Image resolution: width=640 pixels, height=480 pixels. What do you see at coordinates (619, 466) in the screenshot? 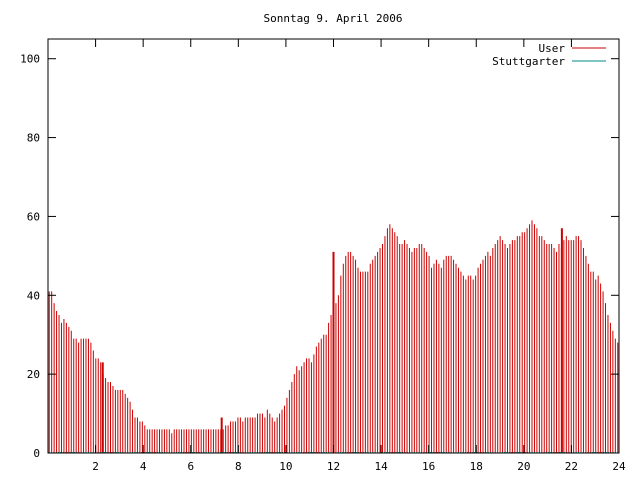
I see `x-tick-label: 24` at bounding box center [619, 466].